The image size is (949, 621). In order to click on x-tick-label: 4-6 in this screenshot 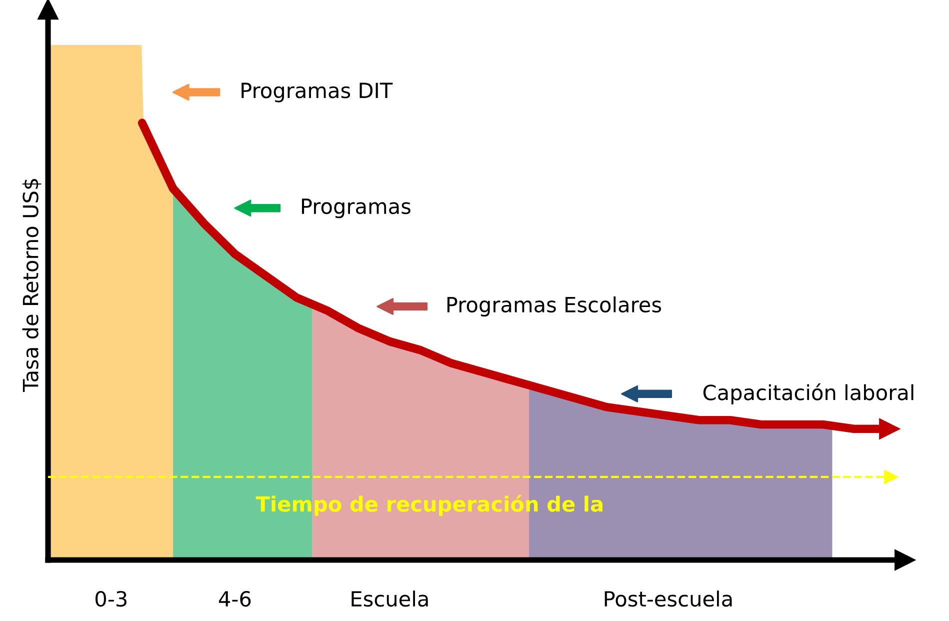, I will do `click(234, 598)`.